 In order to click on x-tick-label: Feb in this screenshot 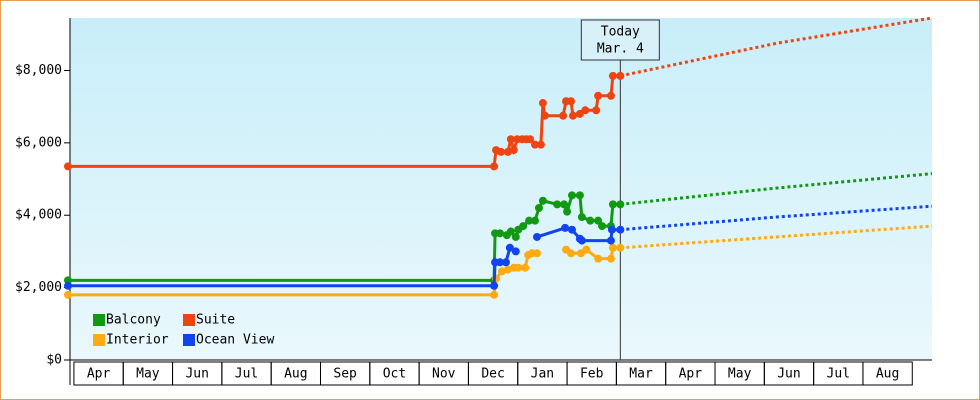, I will do `click(592, 374)`.